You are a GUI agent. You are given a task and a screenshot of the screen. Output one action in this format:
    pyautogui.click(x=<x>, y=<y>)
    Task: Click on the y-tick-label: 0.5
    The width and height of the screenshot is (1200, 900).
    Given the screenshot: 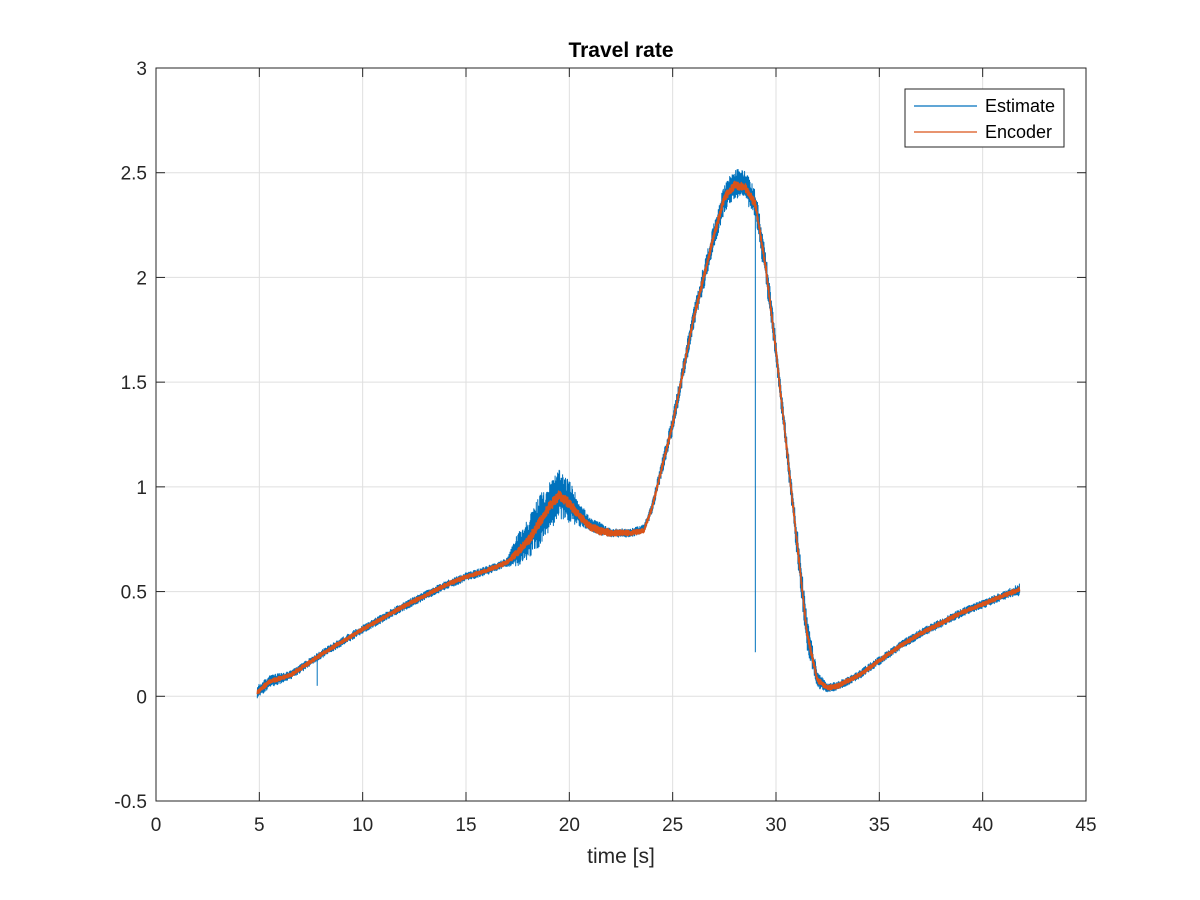 What is the action you would take?
    pyautogui.click(x=134, y=593)
    